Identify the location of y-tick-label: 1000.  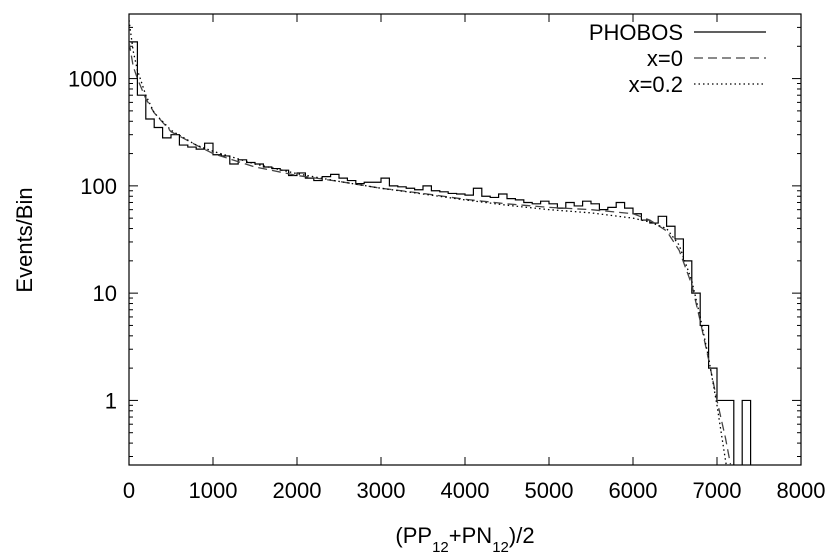
(92, 79).